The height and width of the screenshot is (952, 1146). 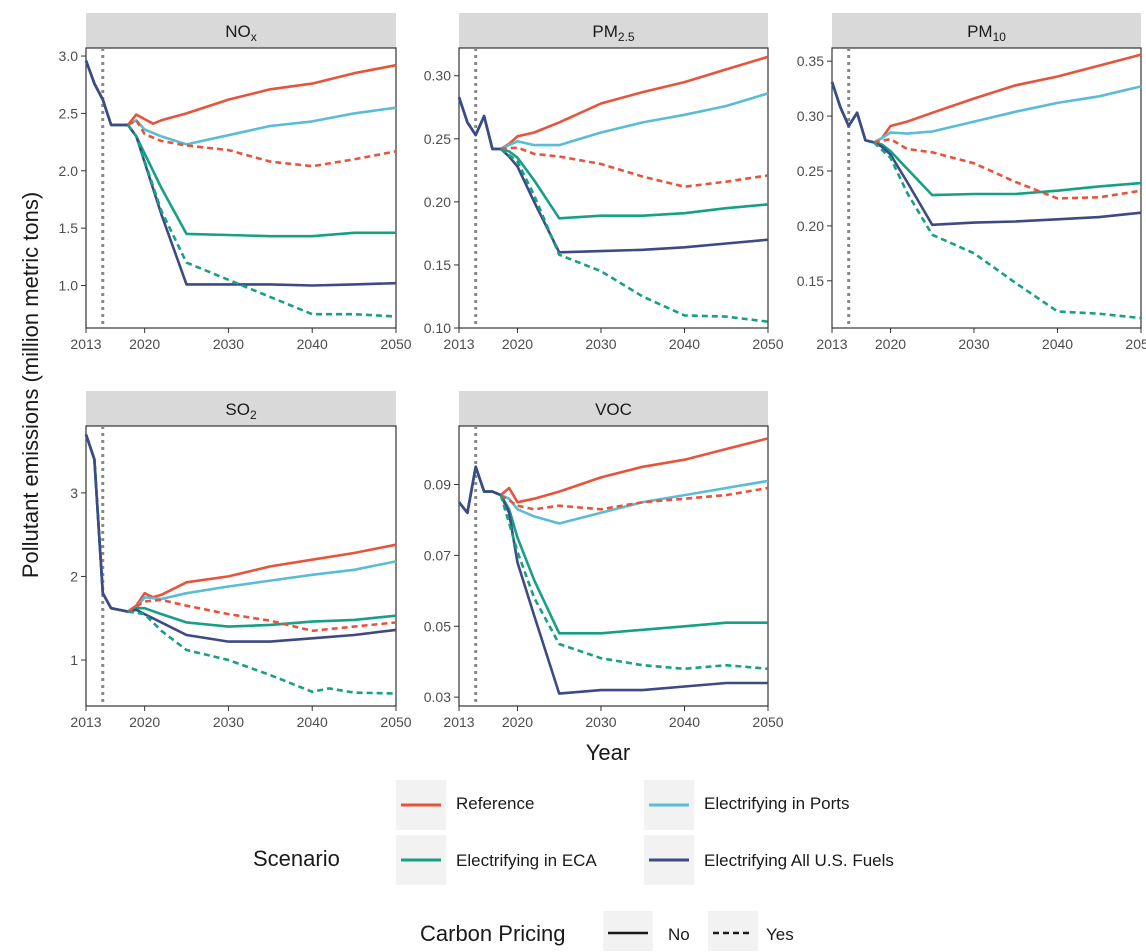 What do you see at coordinates (237, 409) in the screenshot?
I see `facet-title-main: SO` at bounding box center [237, 409].